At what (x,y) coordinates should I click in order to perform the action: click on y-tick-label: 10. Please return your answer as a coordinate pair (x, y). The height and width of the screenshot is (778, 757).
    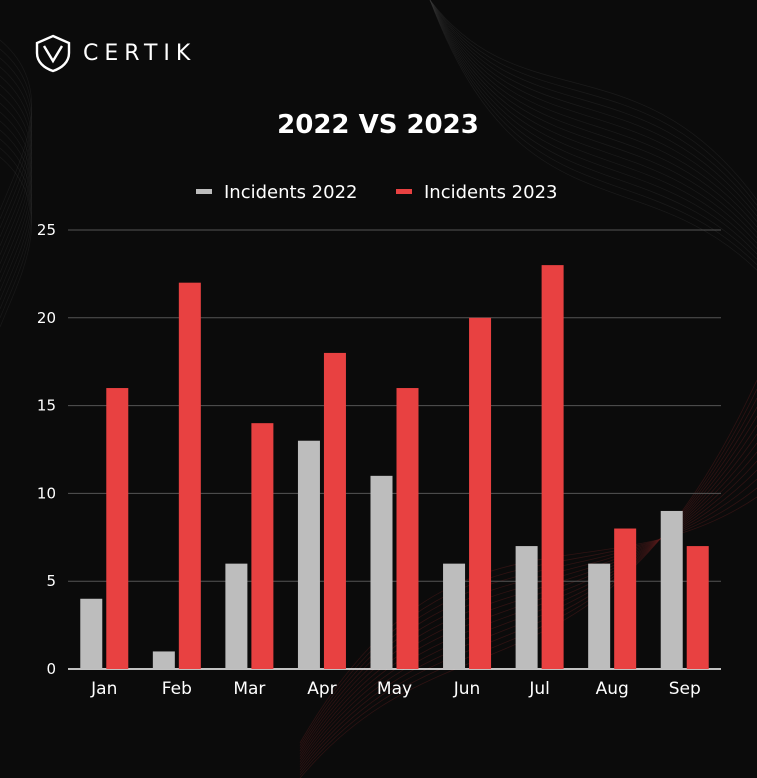
    Looking at the image, I should click on (46, 493).